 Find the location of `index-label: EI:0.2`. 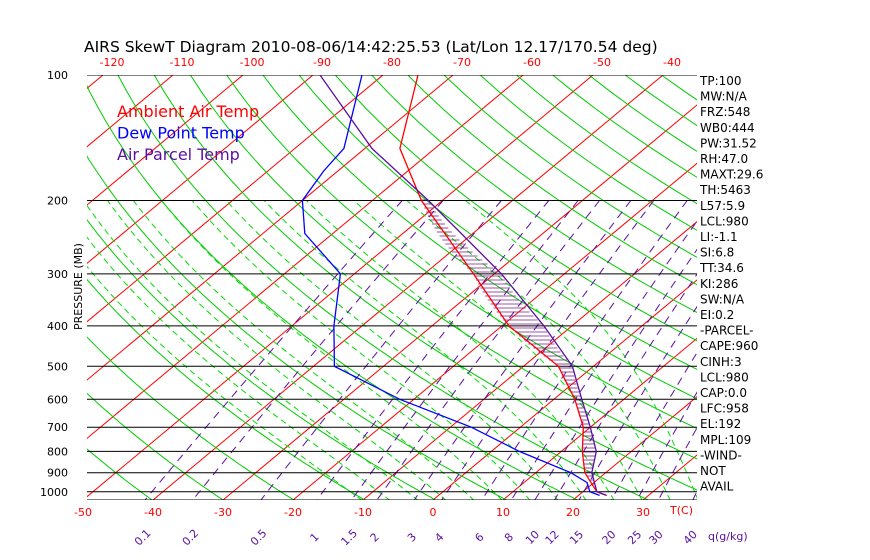

index-label: EI:0.2 is located at coordinates (717, 315).